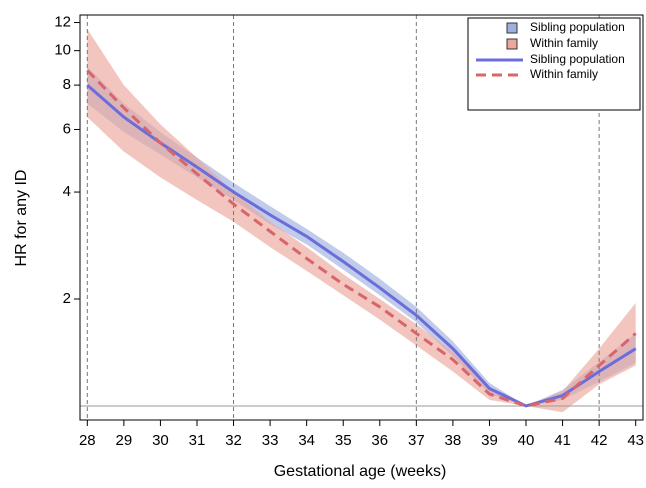  I want to click on legend-box, so click(554, 64).